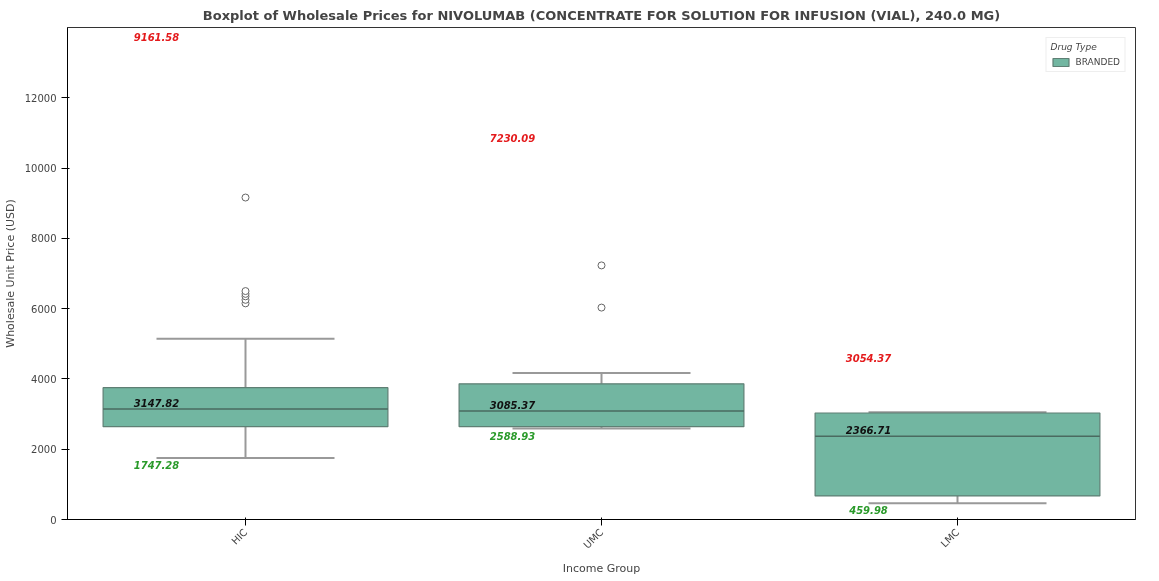  What do you see at coordinates (44, 239) in the screenshot?
I see `y-tick-label: 8000` at bounding box center [44, 239].